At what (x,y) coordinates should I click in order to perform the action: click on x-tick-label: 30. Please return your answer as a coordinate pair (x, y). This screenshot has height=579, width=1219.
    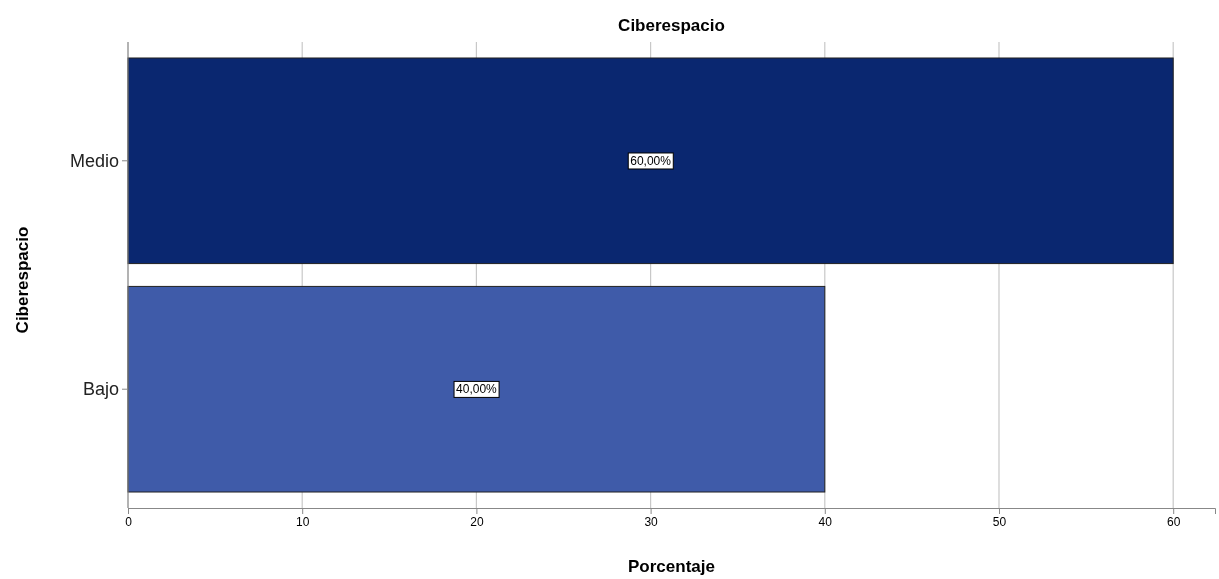
    Looking at the image, I should click on (651, 521).